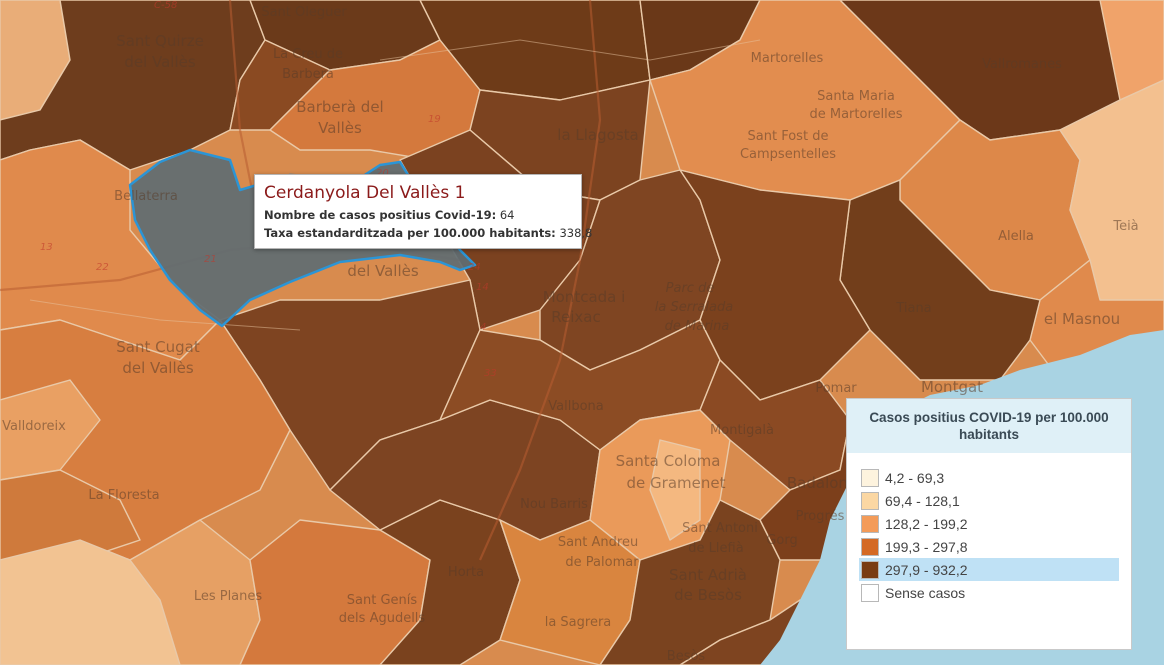  I want to click on label-barbera: Barberà del, so click(339, 107).